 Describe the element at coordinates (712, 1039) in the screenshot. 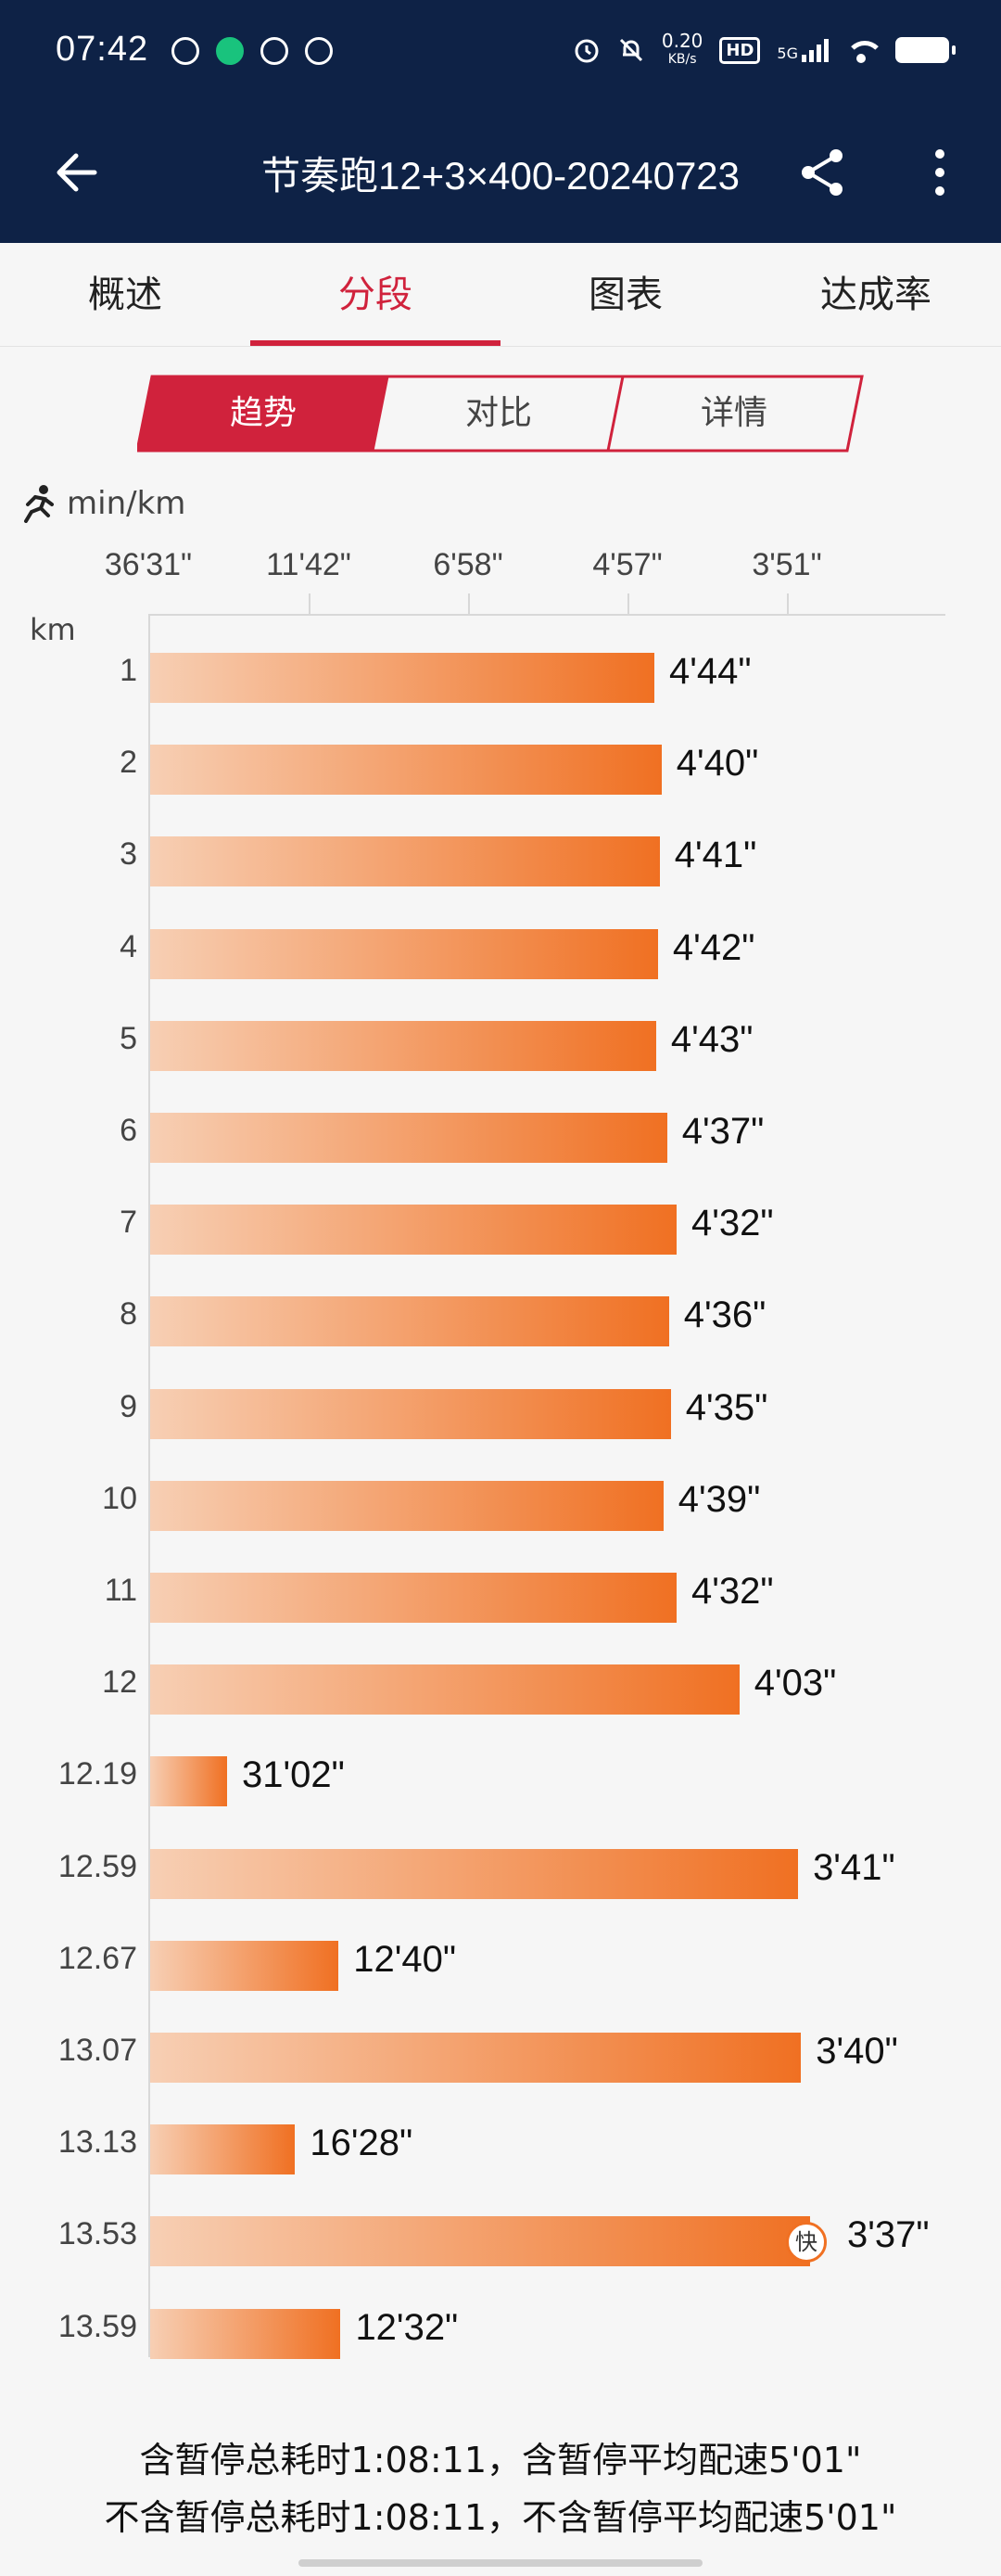

I see `pace-value-label: 4'43"` at that location.